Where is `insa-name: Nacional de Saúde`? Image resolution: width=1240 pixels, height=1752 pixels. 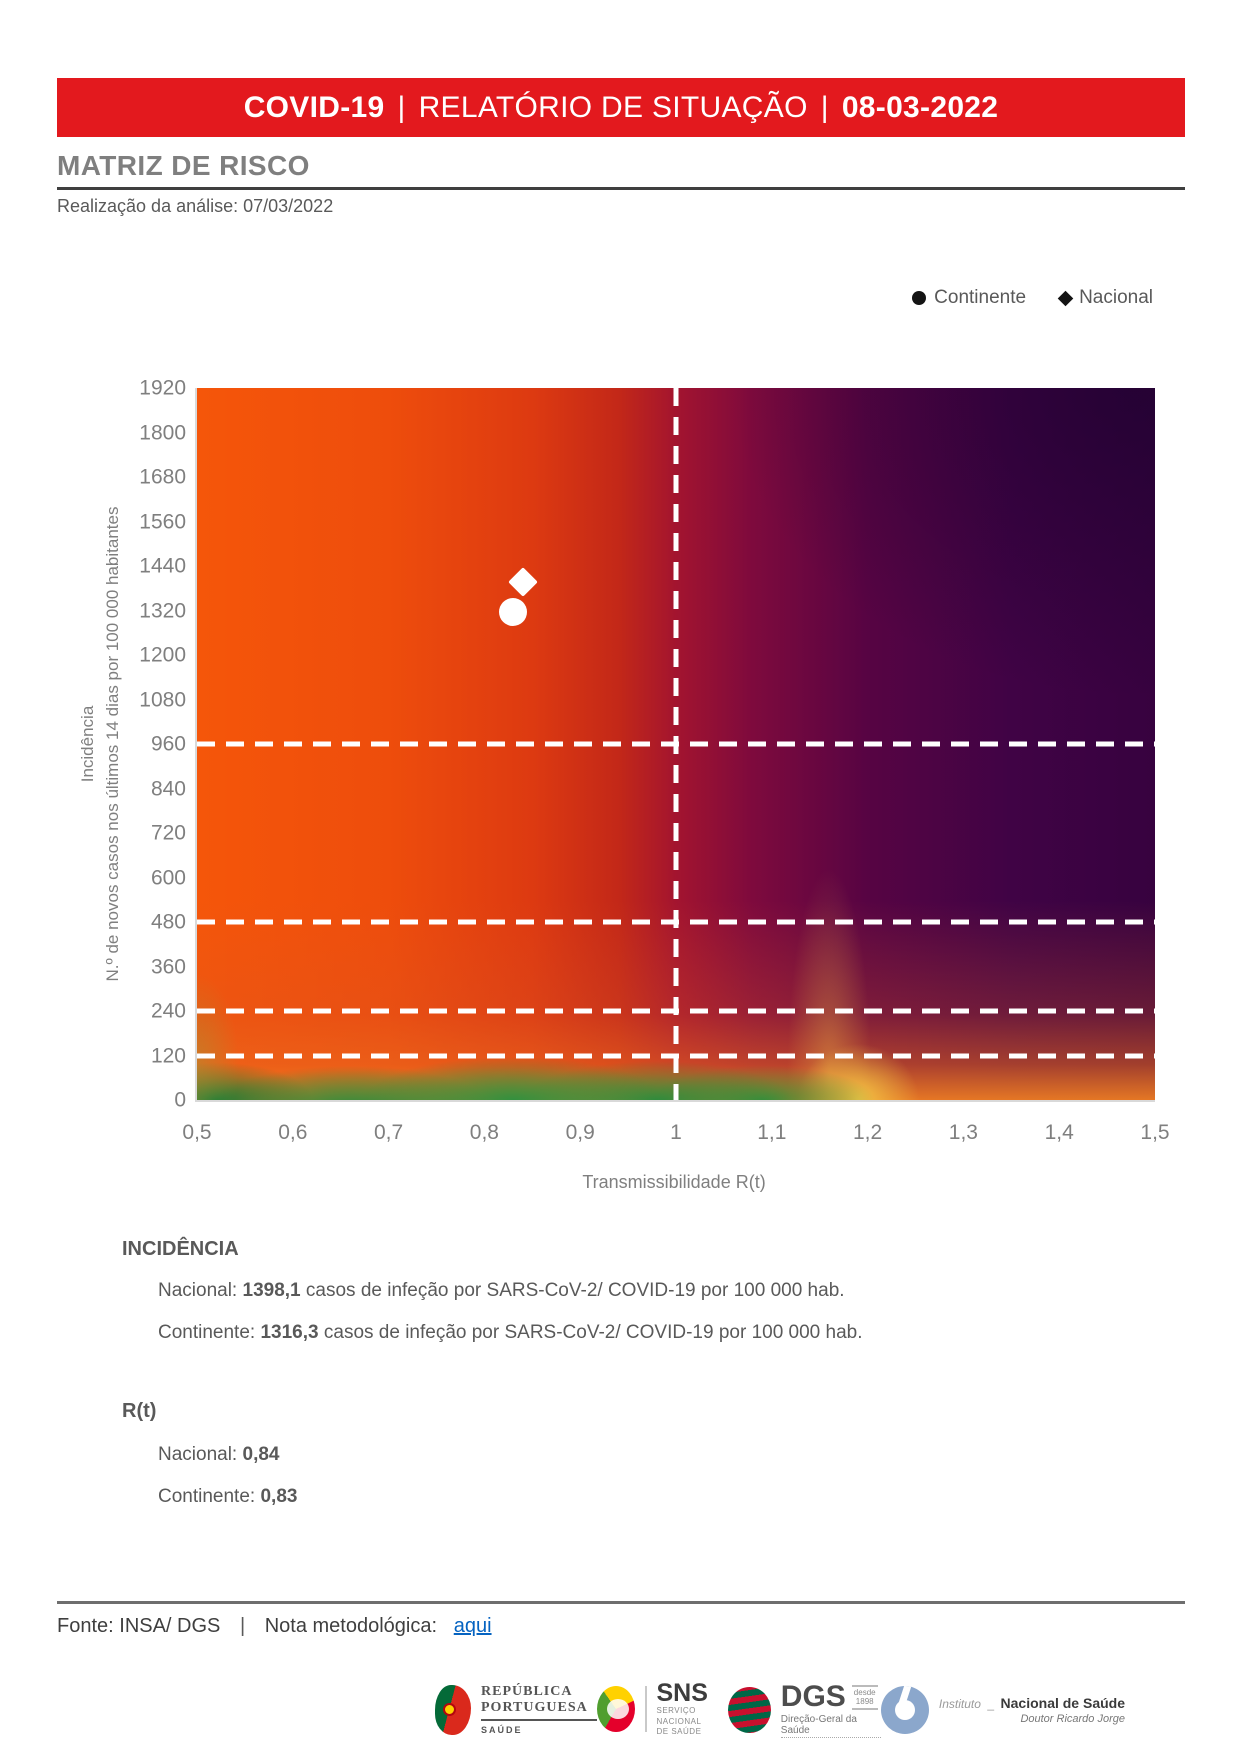
insa-name: Nacional de Saúde is located at coordinates (1062, 1702).